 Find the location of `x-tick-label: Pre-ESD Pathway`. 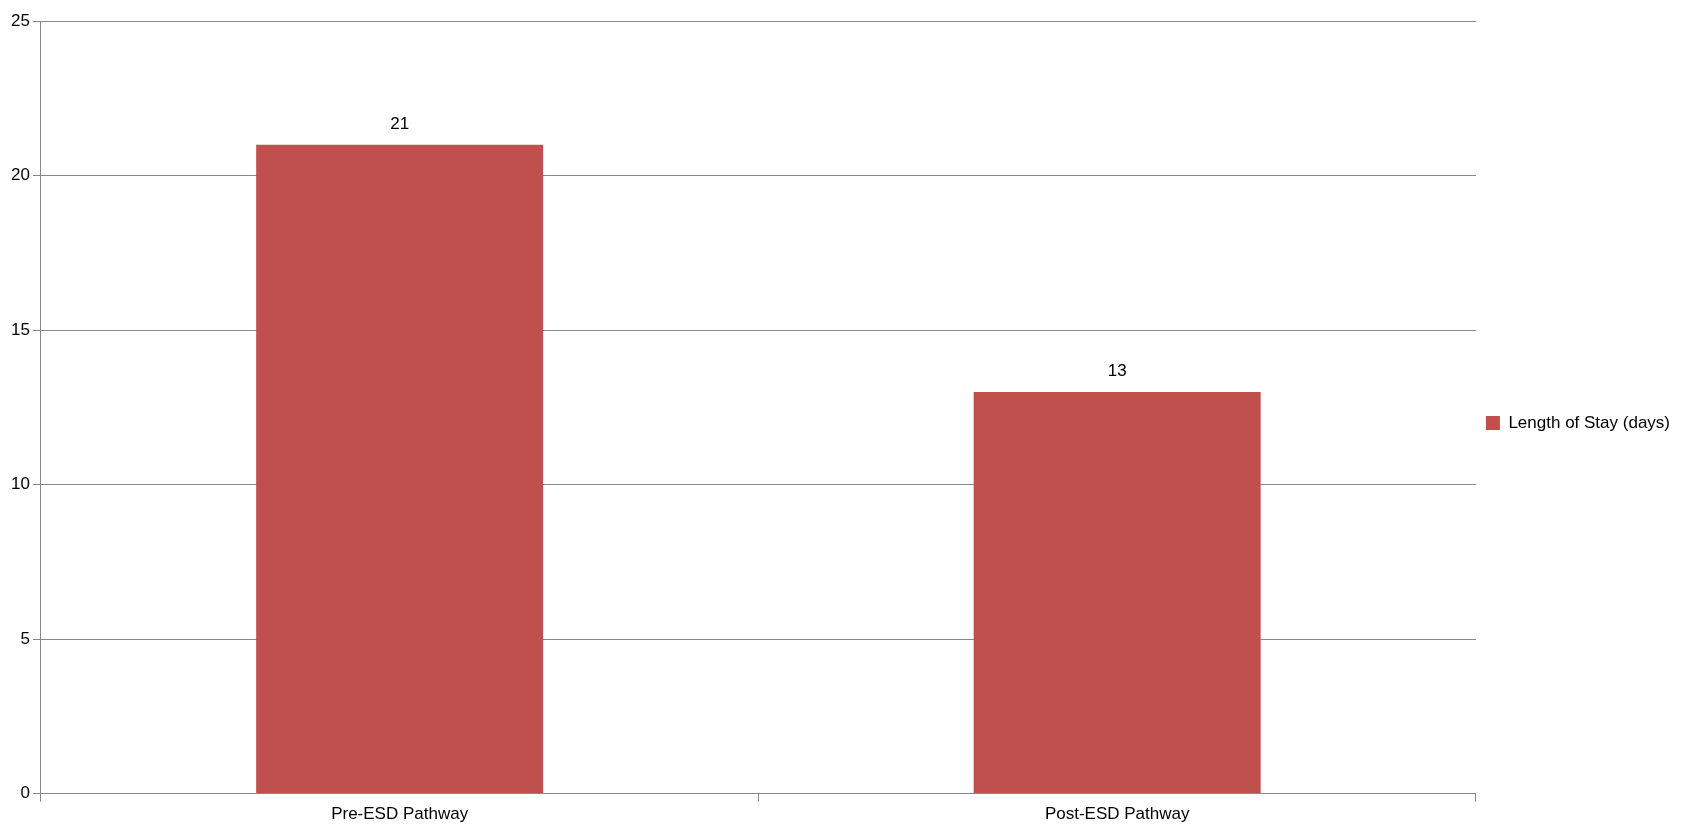

x-tick-label: Pre-ESD Pathway is located at coordinates (400, 814).